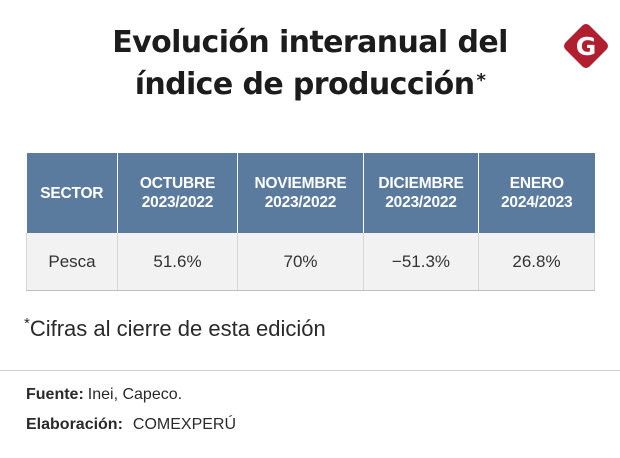 This screenshot has width=620, height=458. I want to click on column-header-noviembre-month: NOVIEMBRE, so click(300, 183).